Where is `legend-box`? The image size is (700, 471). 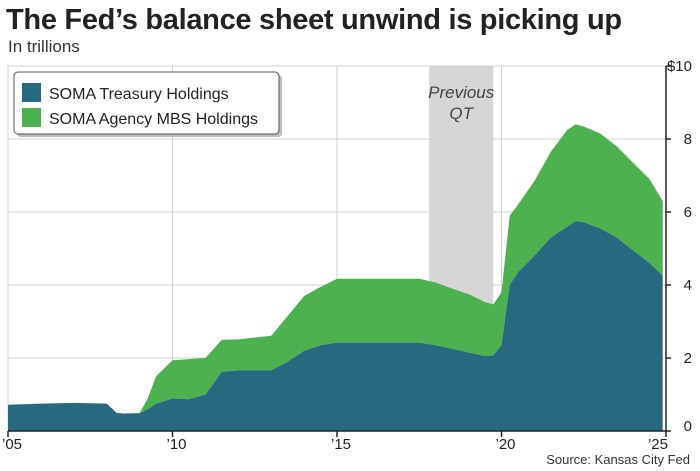 legend-box is located at coordinates (146, 103).